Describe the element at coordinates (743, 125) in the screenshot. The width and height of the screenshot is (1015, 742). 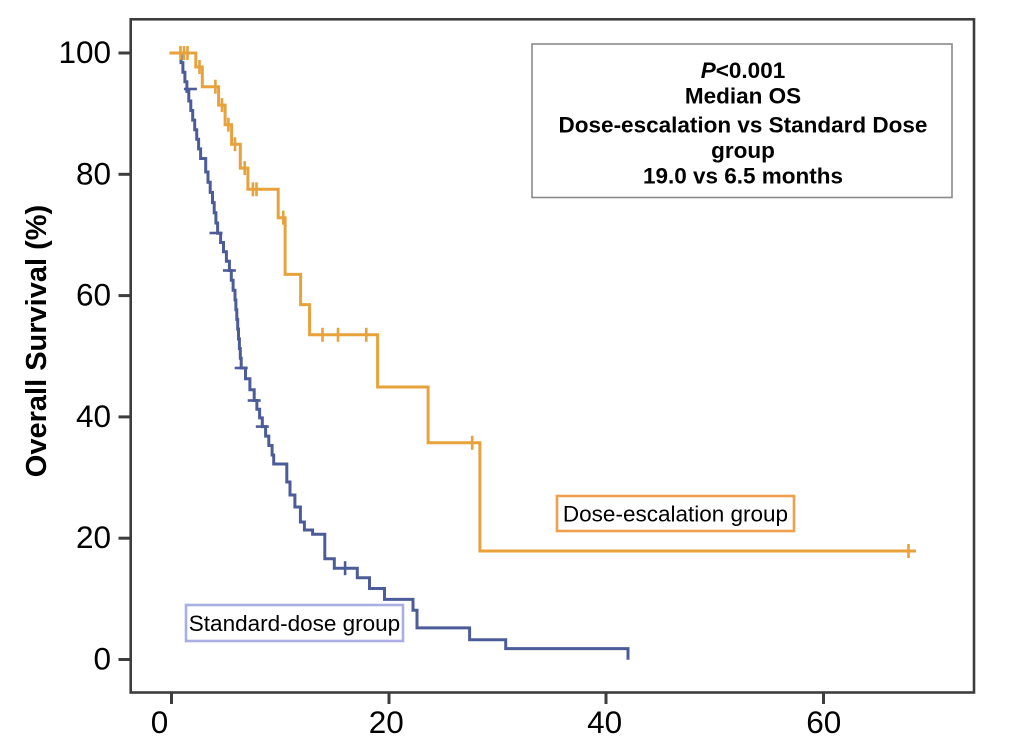
I see `svg-text:Dose-escalation vs Standard Do: Dose-escalation vs Standard Dose` at that location.